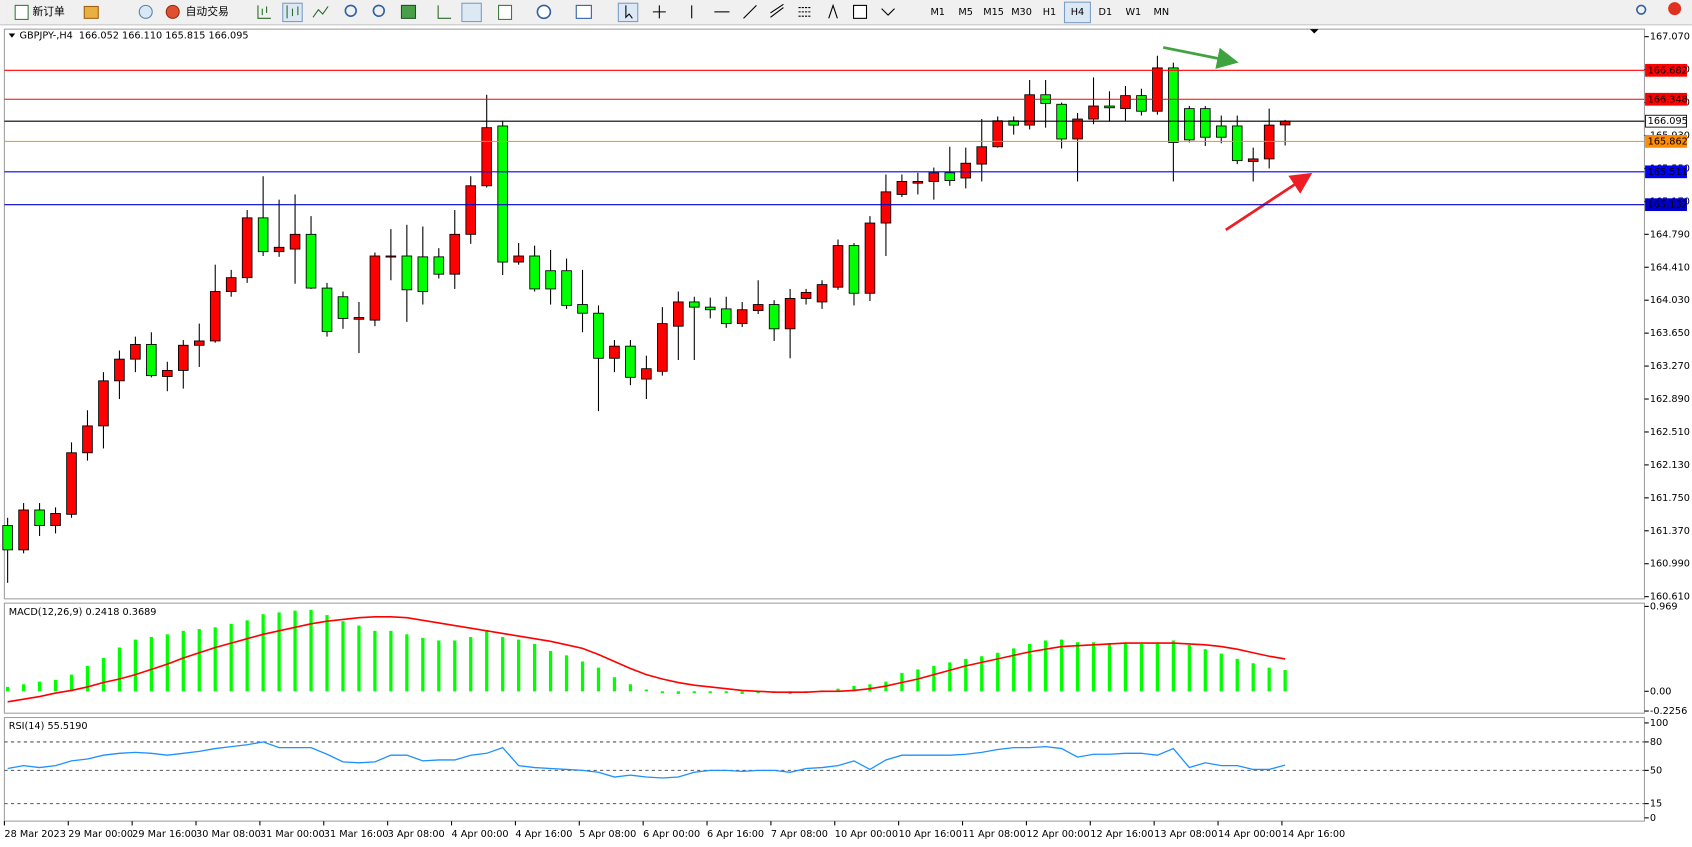 The width and height of the screenshot is (1692, 847). I want to click on y-tick-label: 164.410, so click(1670, 267).